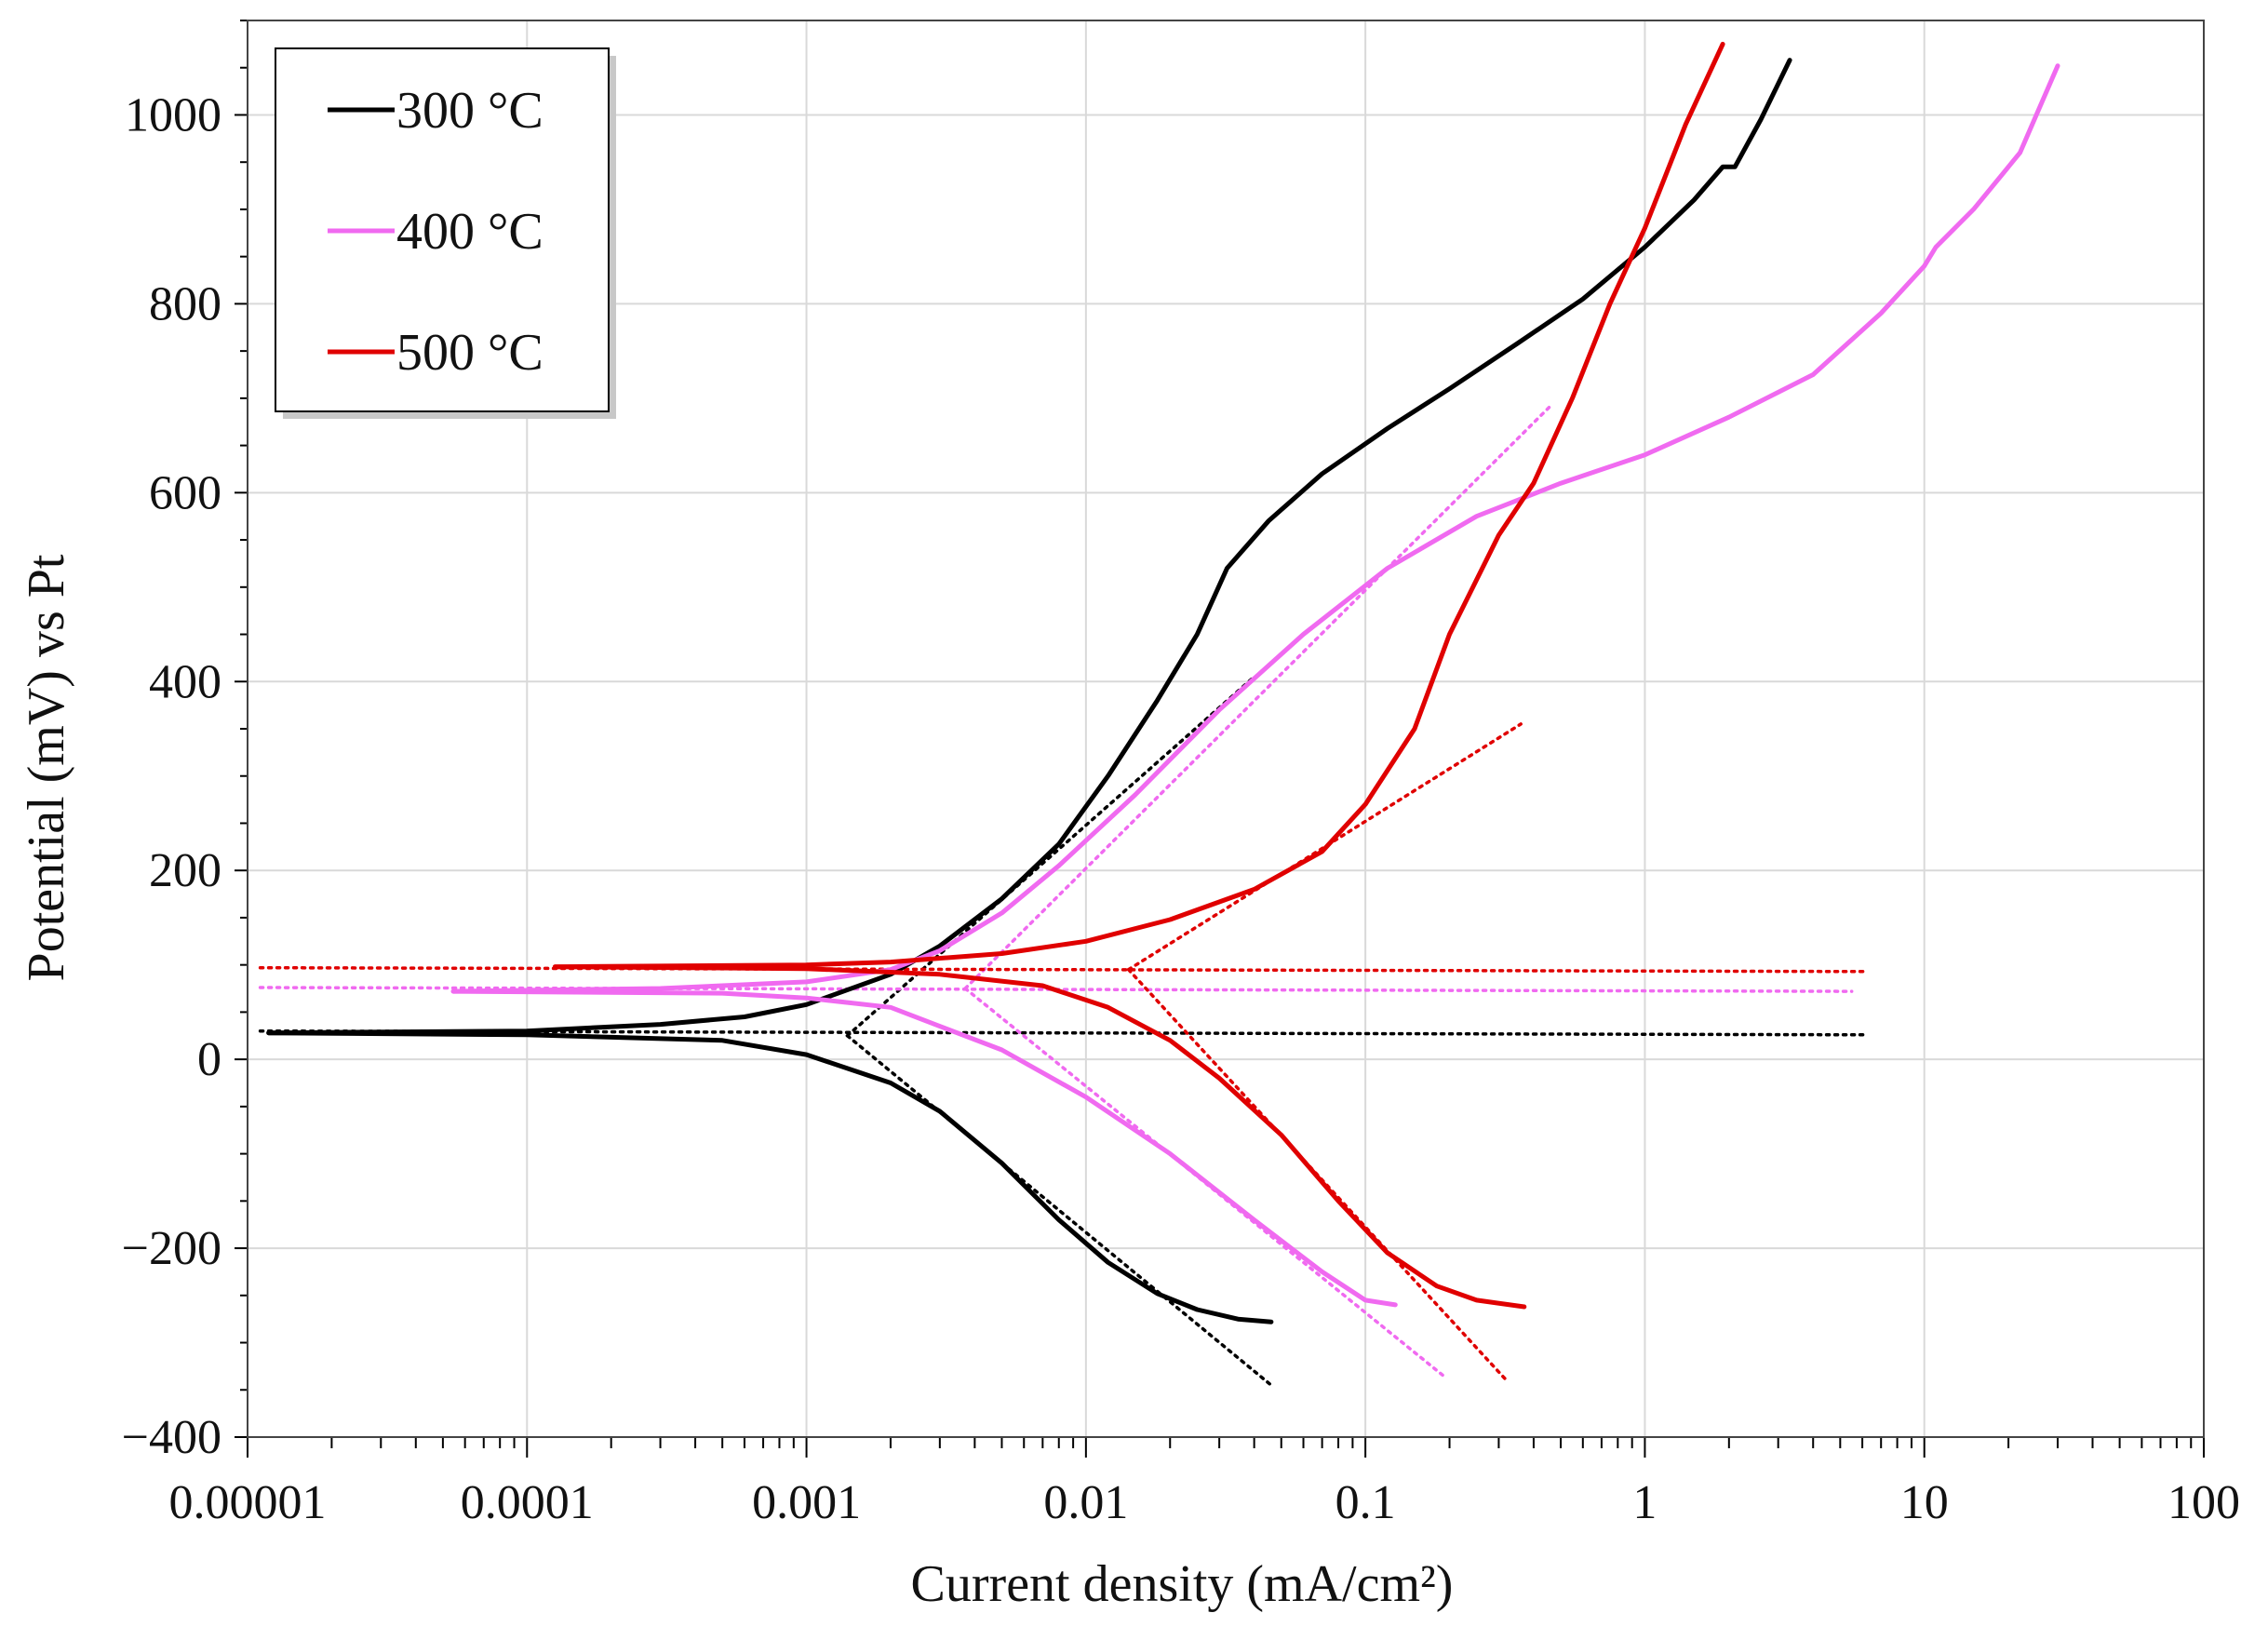 The image size is (2268, 1640). What do you see at coordinates (1644, 1502) in the screenshot?
I see `x-tick-label: 1` at bounding box center [1644, 1502].